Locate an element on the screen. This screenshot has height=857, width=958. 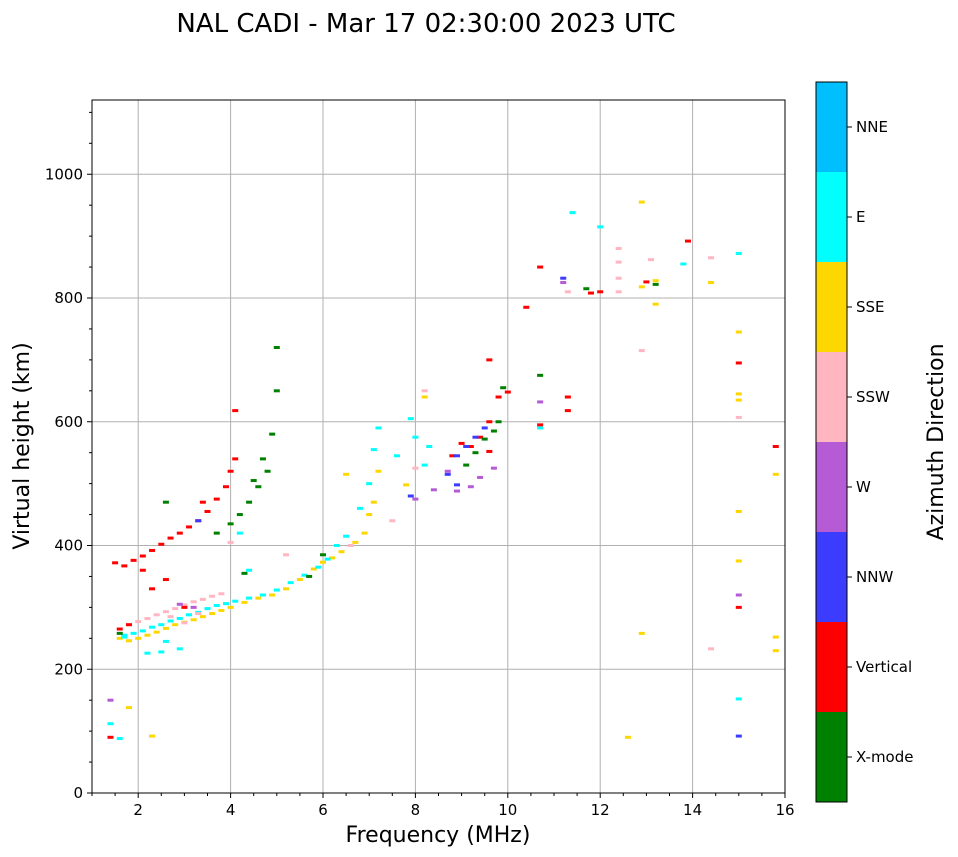
x-axis-label: Frequency (MHz) is located at coordinates (438, 835).